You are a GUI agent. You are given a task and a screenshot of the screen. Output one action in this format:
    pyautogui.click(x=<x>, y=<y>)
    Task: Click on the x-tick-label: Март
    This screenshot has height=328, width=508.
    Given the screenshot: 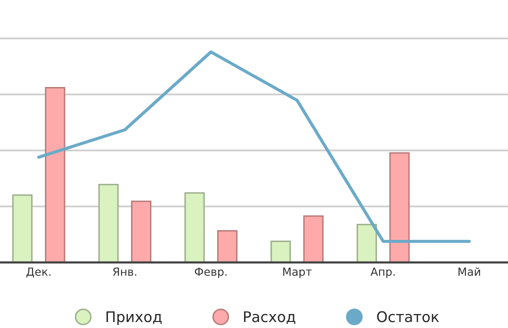 What is the action you would take?
    pyautogui.click(x=297, y=273)
    